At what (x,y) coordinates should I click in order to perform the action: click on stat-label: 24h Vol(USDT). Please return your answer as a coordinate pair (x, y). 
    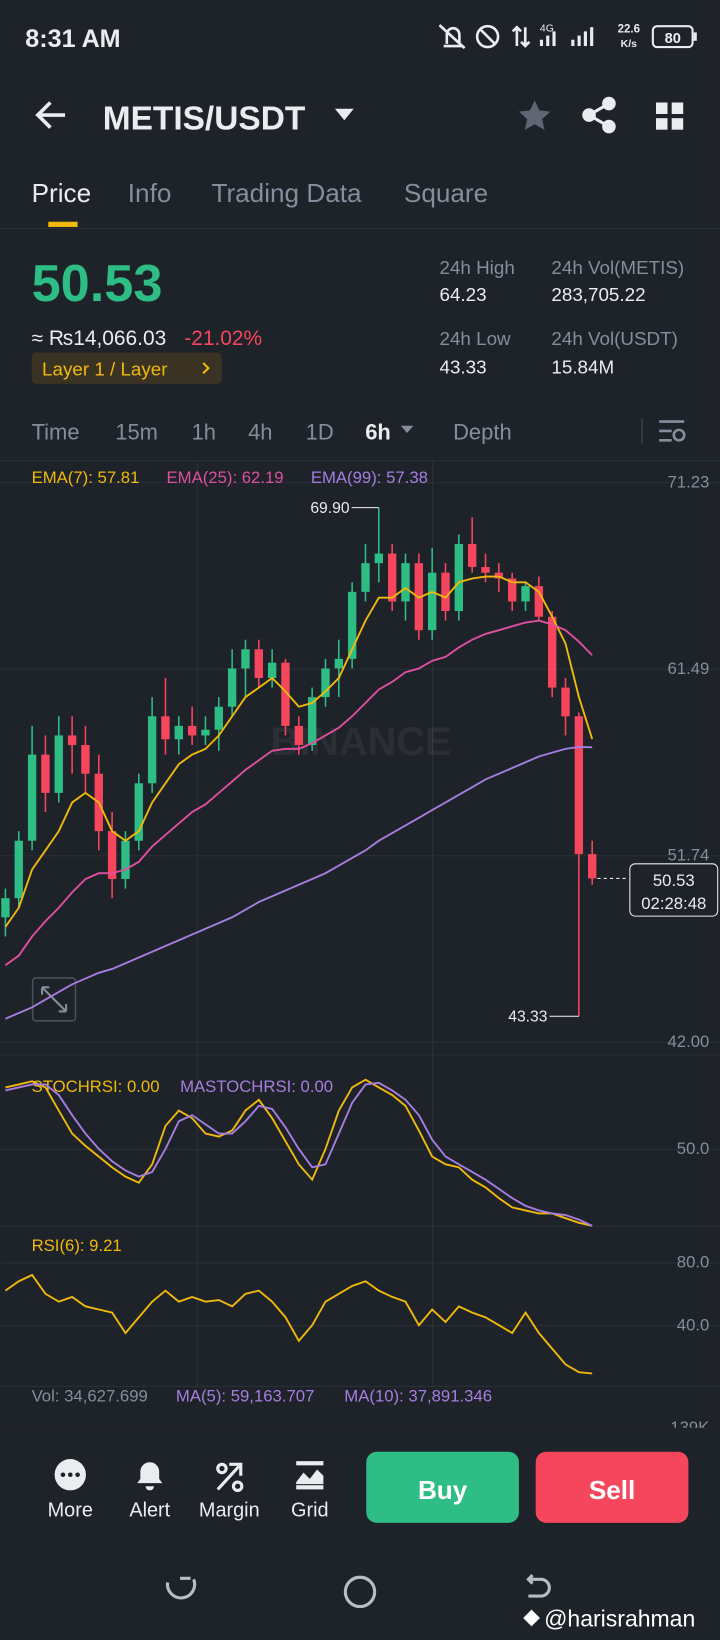
    Looking at the image, I should click on (614, 338).